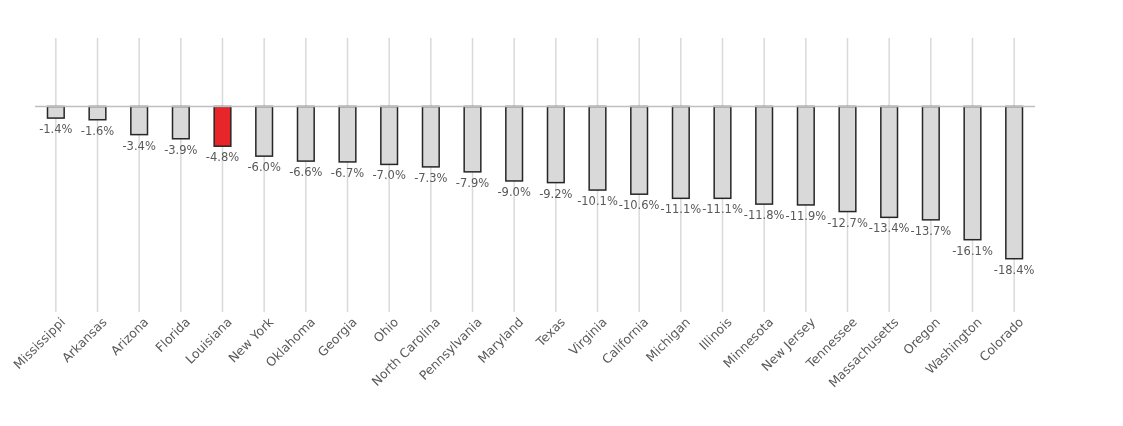  I want to click on data-label: -10.1%, so click(597, 201).